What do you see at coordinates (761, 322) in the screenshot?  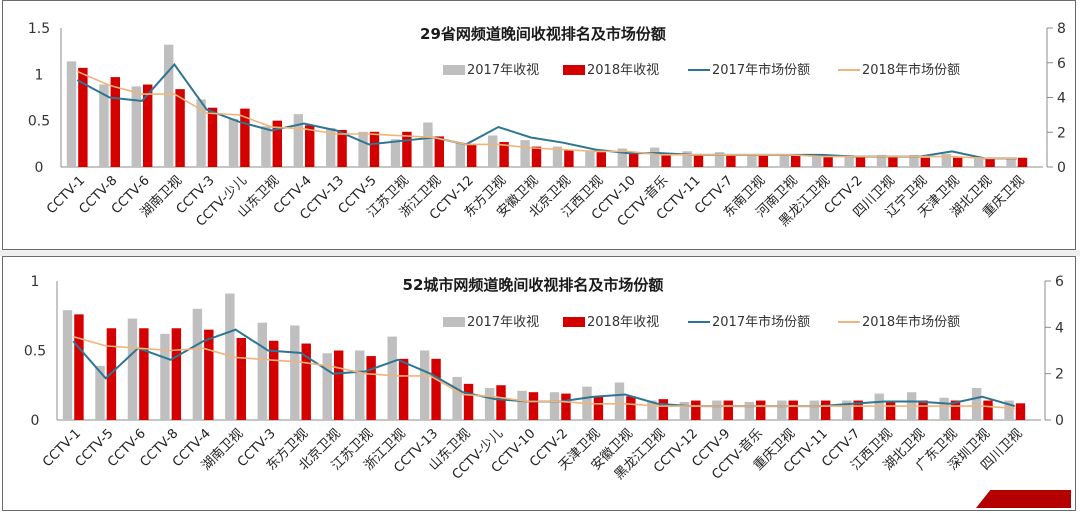 I see `legend-label: 2017年市场份额` at bounding box center [761, 322].